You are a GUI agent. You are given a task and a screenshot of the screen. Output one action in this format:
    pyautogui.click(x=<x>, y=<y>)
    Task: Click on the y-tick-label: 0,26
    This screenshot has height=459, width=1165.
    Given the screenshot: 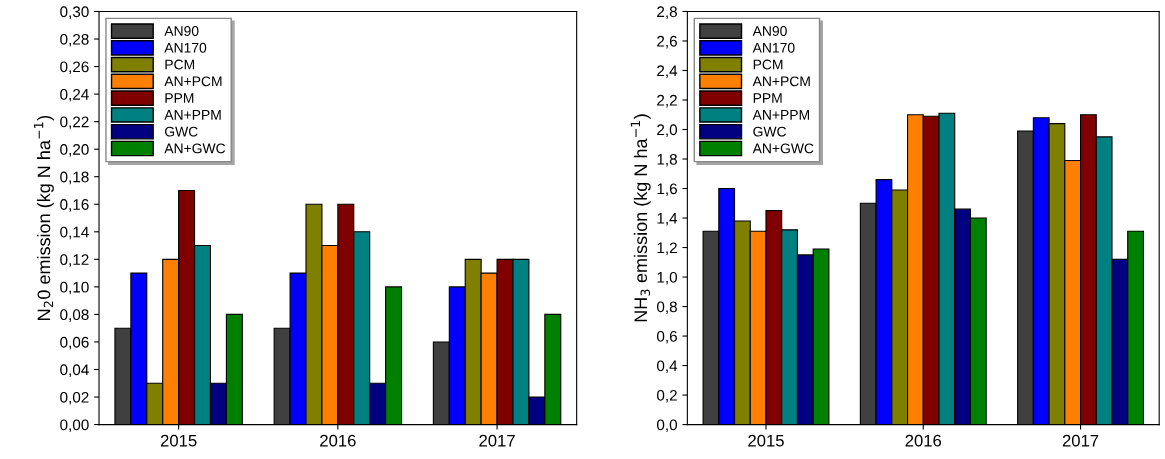 What is the action you would take?
    pyautogui.click(x=74, y=68)
    